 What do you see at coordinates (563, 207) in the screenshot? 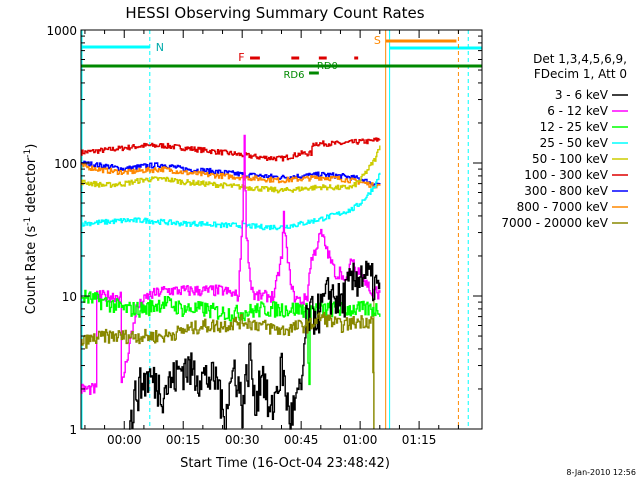
I see `legend-entry-label: 800 - 7000 keV` at bounding box center [563, 207].